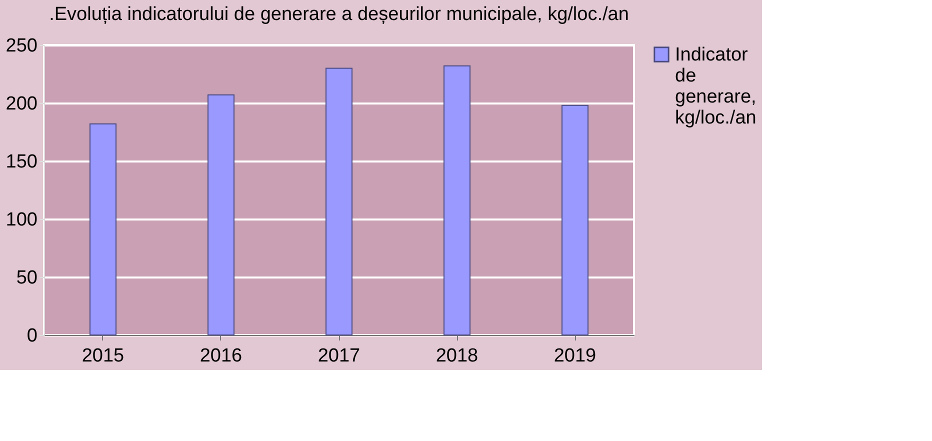 This screenshot has height=441, width=932. What do you see at coordinates (457, 356) in the screenshot?
I see `x-tick-label: 2018` at bounding box center [457, 356].